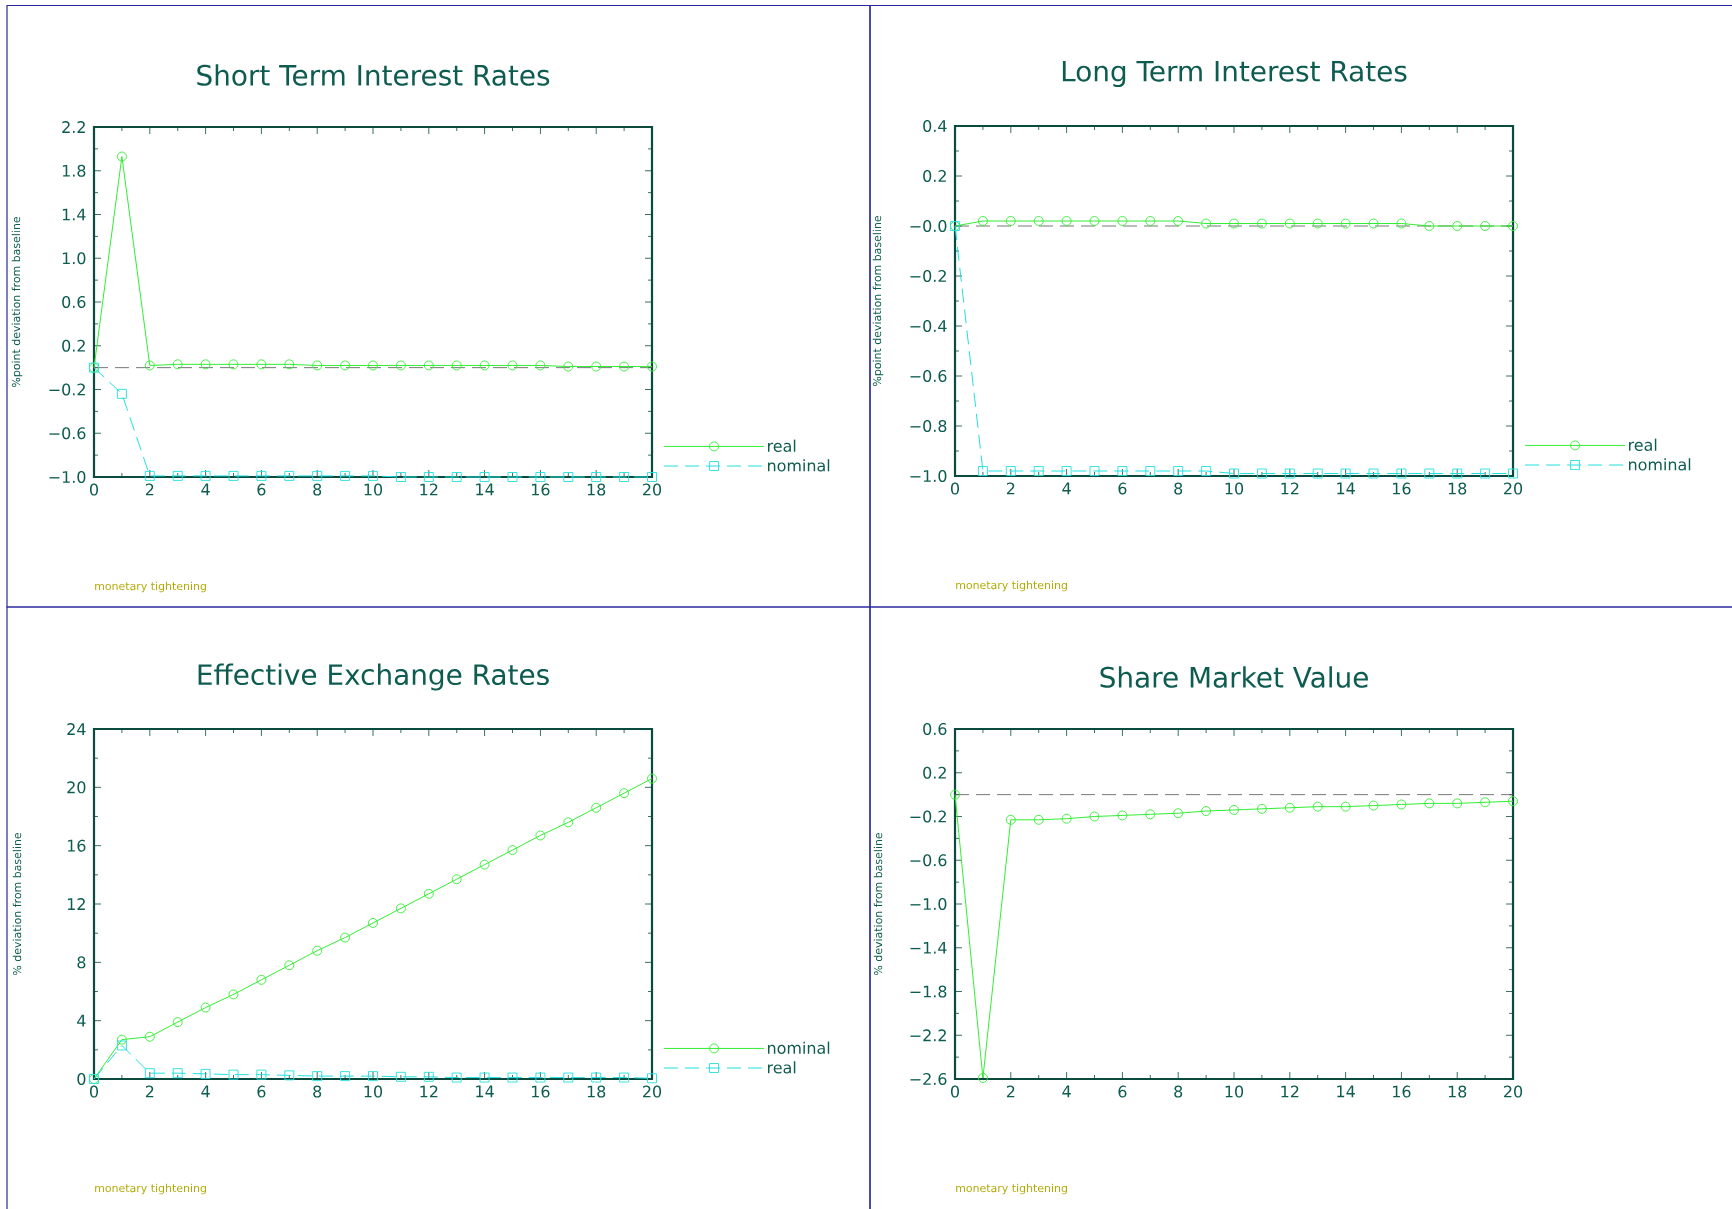  Describe the element at coordinates (74, 170) in the screenshot. I see `y-tick-label: 1.8` at that location.